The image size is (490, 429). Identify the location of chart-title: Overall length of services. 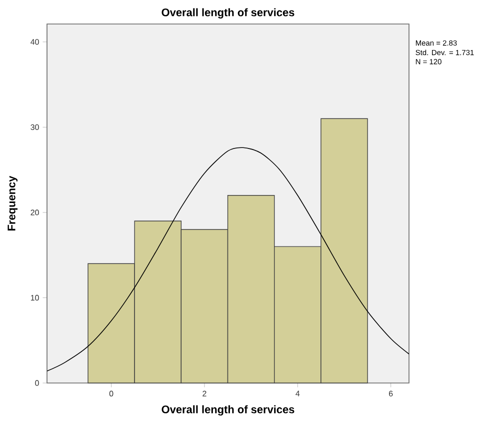
(228, 13).